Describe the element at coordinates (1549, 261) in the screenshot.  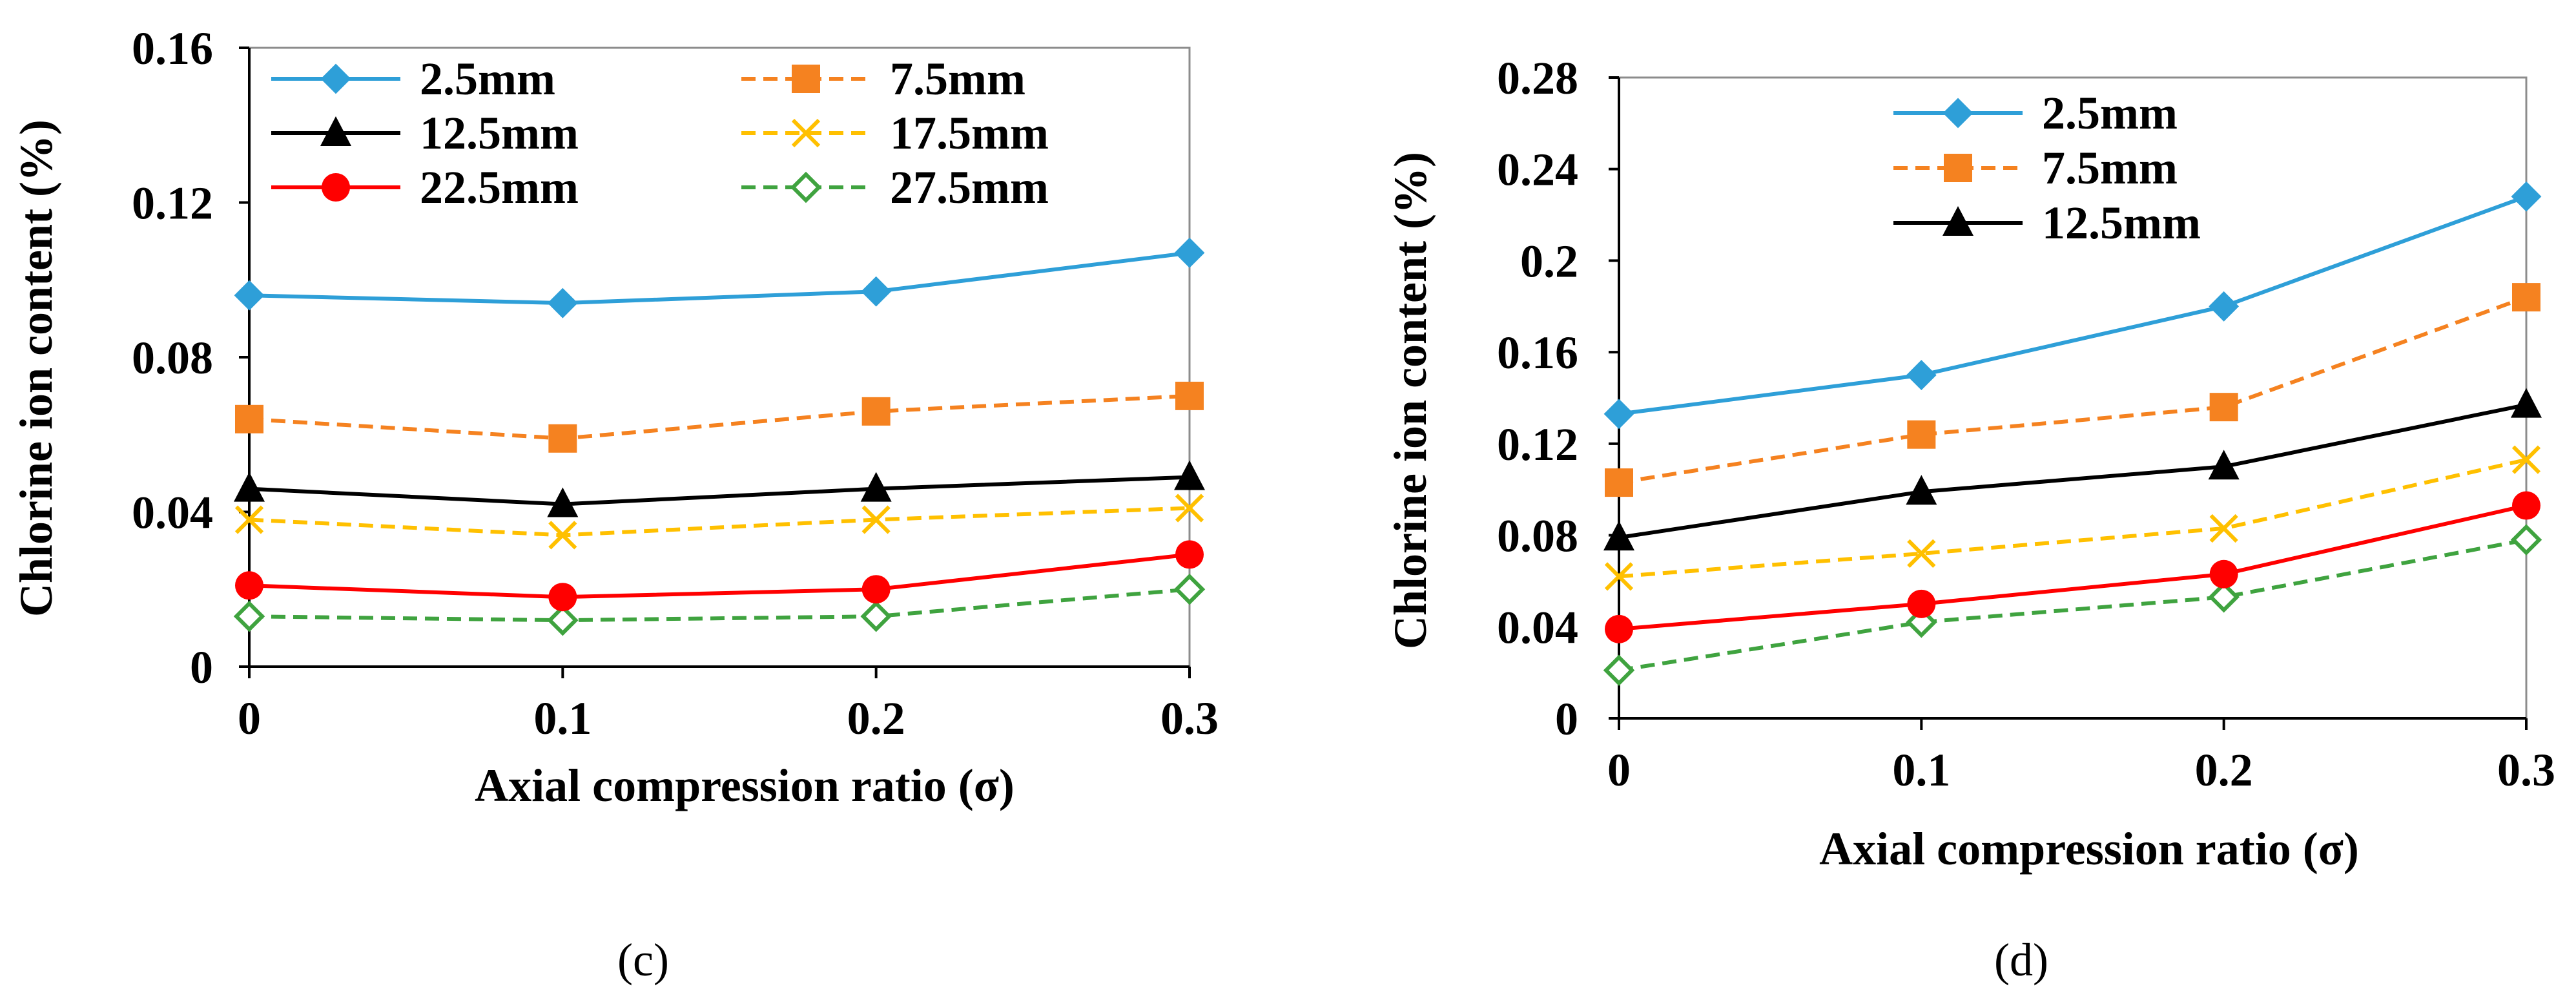
I see `y-tick-label: 0.2` at that location.